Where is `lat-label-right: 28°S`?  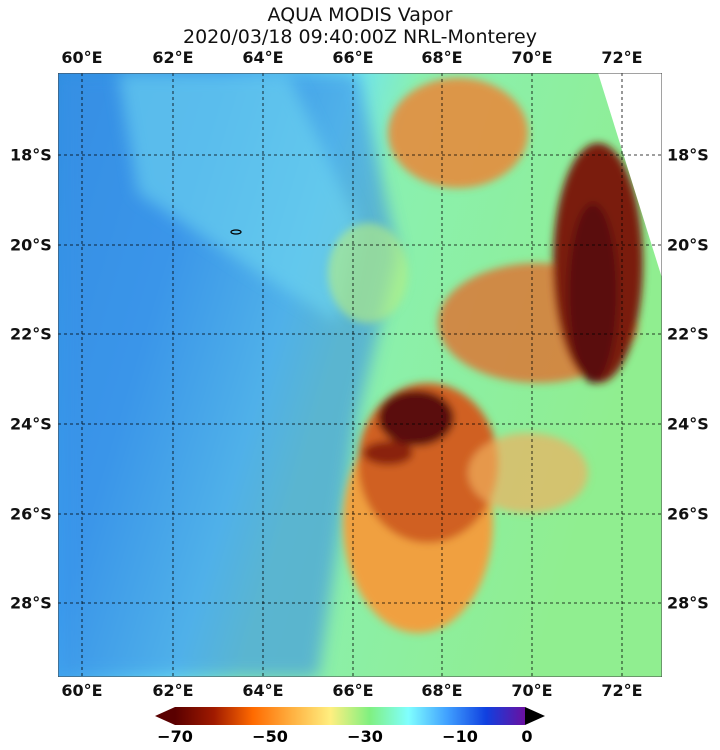 lat-label-right: 28°S is located at coordinates (688, 603).